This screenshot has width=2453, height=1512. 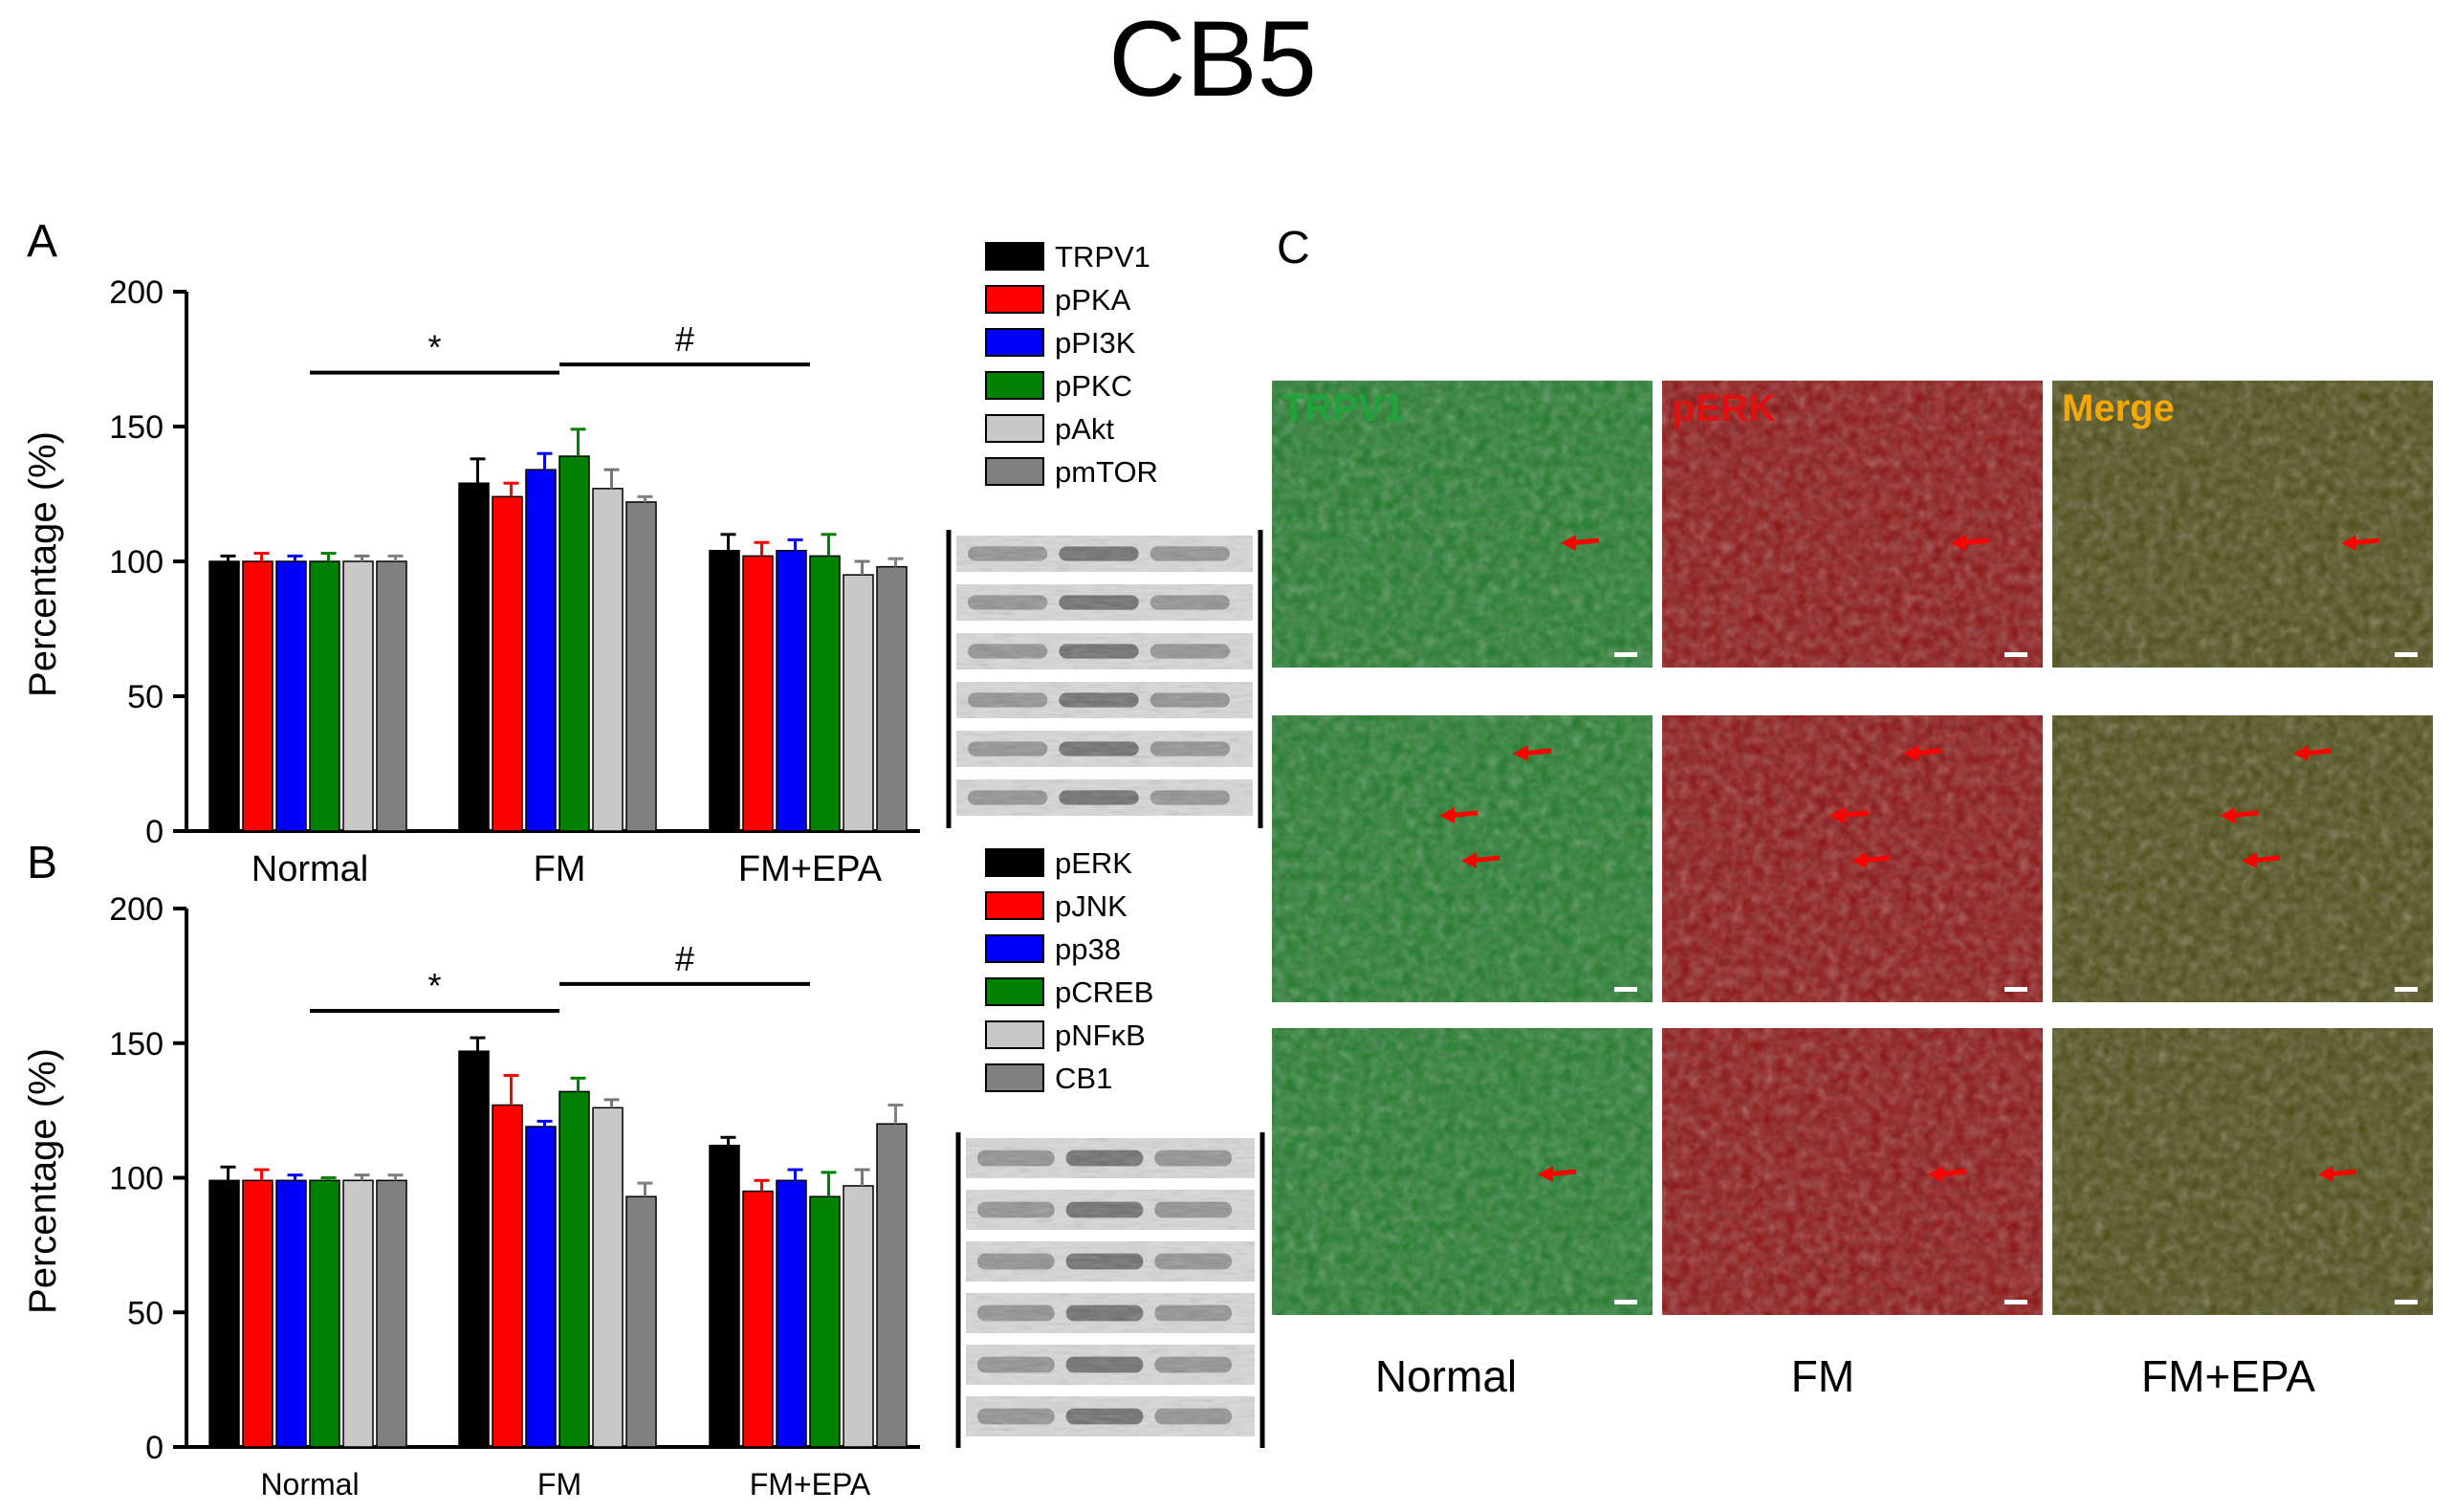 I want to click on legend-label: pmTOR, so click(x=1107, y=472).